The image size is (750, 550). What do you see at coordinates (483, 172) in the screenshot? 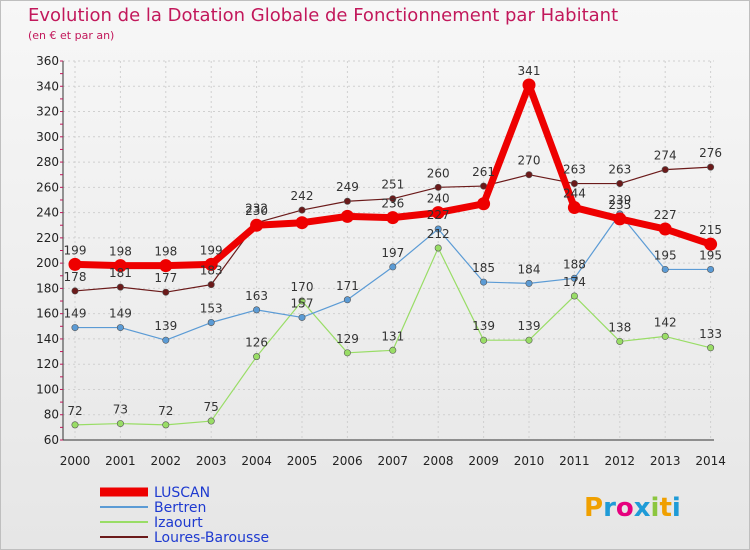
I see `data-label-loures-barousse: 261` at bounding box center [483, 172].